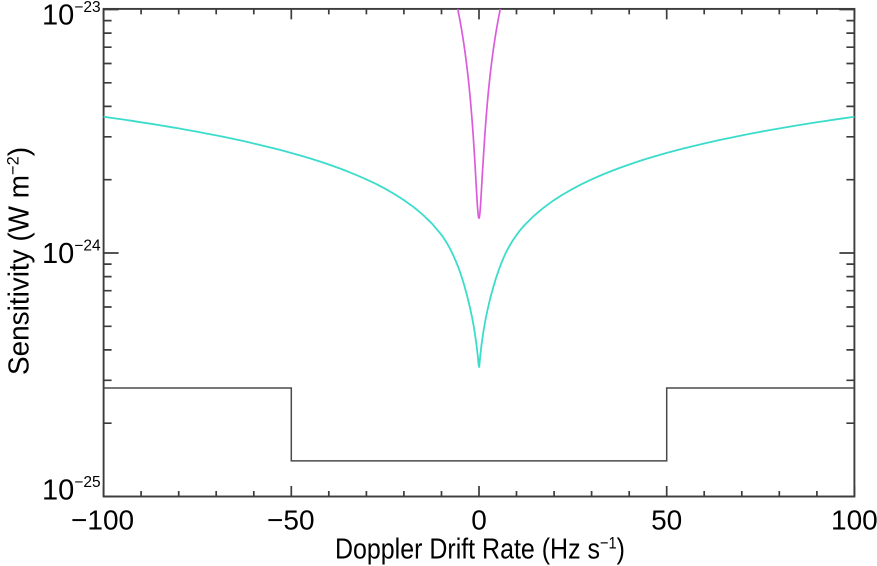 The width and height of the screenshot is (877, 566). I want to click on svg-text: 100, so click(854, 520).